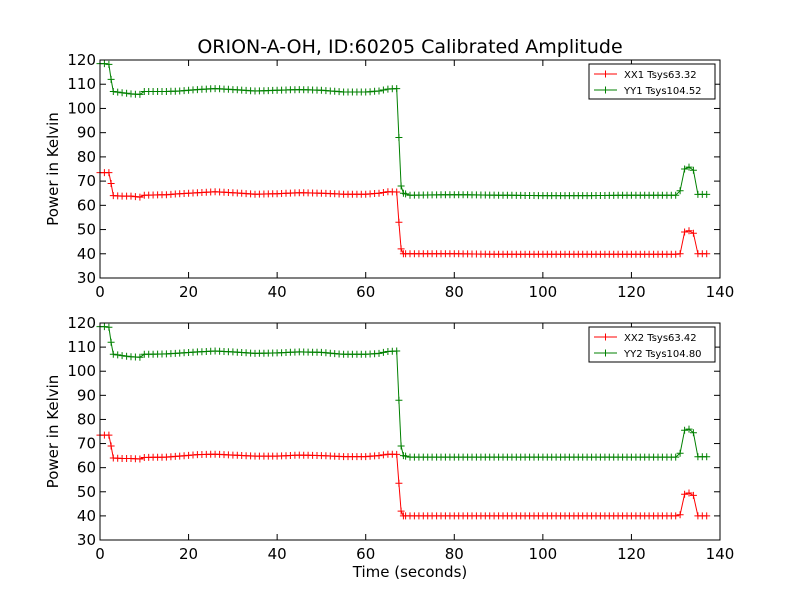  I want to click on series-xx2, so click(403, 475).